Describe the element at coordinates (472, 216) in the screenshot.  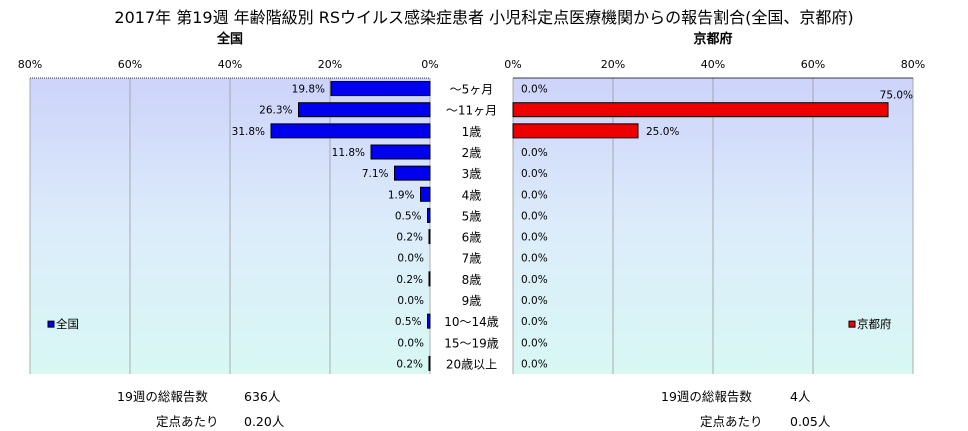
I see `category-label: 5歳` at that location.